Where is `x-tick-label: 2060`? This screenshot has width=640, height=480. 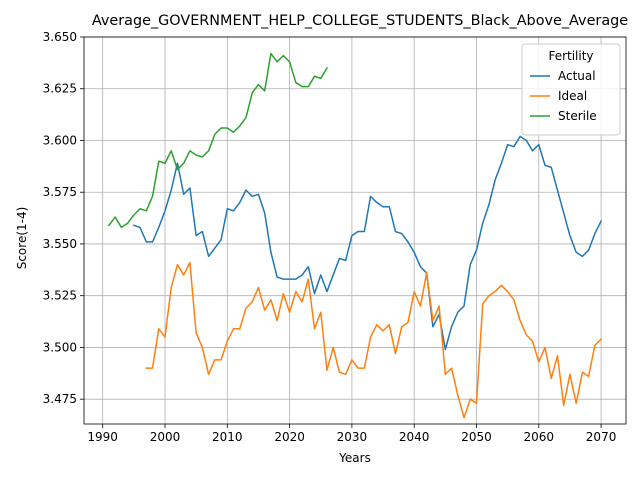 x-tick-label: 2060 is located at coordinates (539, 437).